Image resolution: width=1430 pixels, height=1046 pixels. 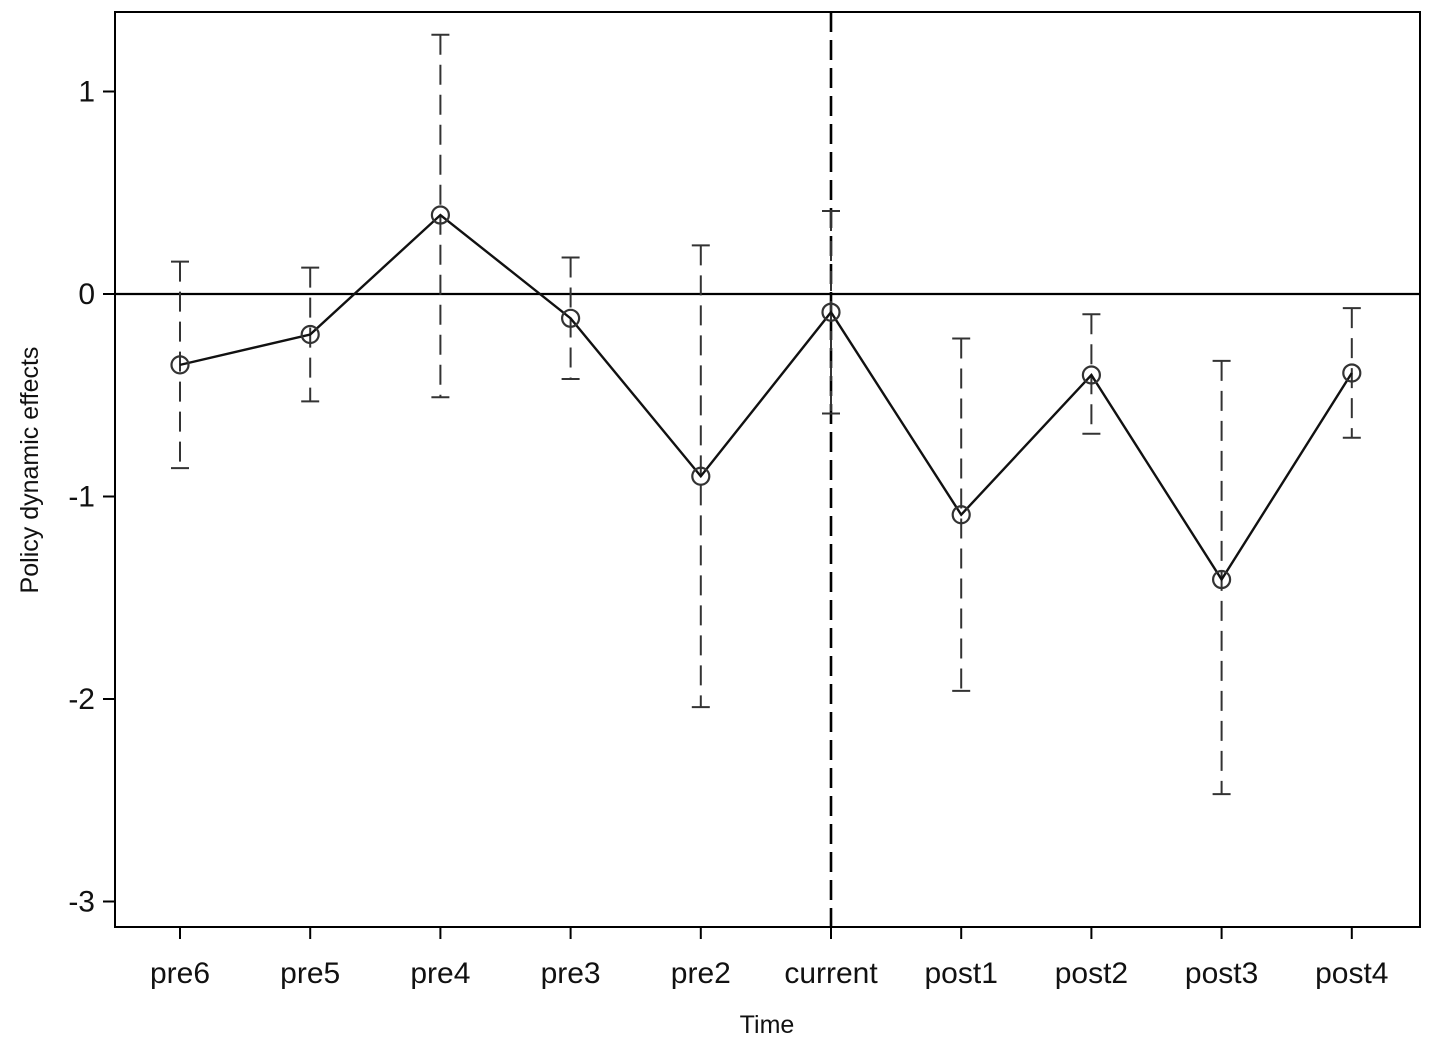 What do you see at coordinates (81, 699) in the screenshot?
I see `y-tick-label: -2` at bounding box center [81, 699].